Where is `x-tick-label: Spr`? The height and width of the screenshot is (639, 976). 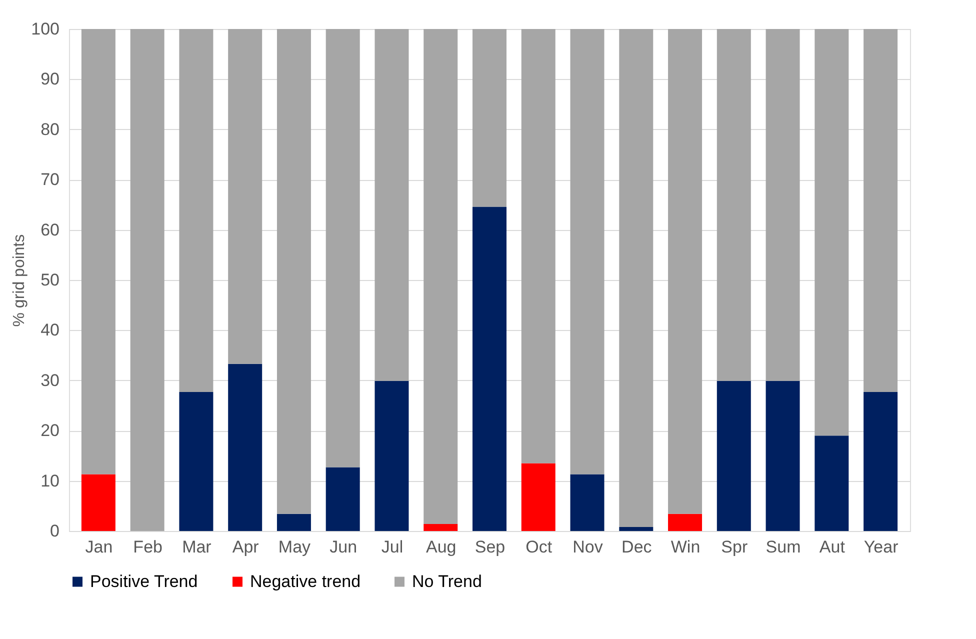 x-tick-label: Spr is located at coordinates (734, 547).